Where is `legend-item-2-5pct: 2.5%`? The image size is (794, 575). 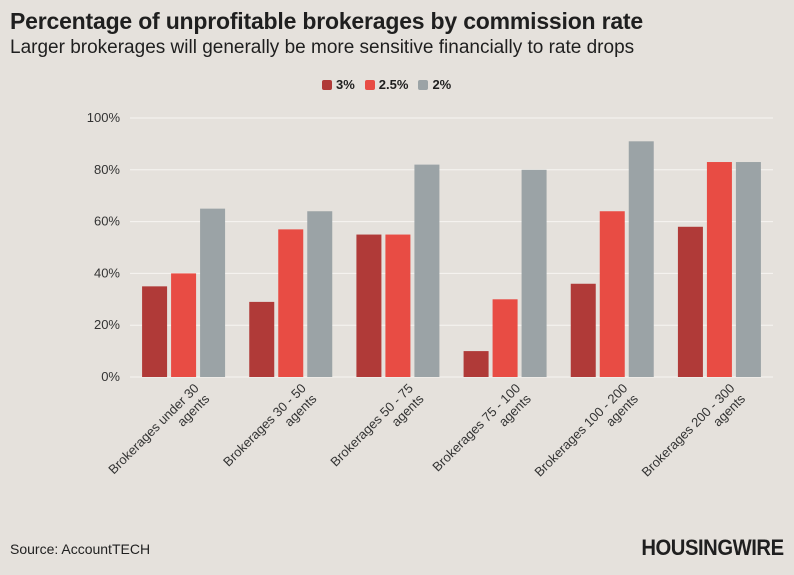
legend-item-2-5pct: 2.5% is located at coordinates (386, 84).